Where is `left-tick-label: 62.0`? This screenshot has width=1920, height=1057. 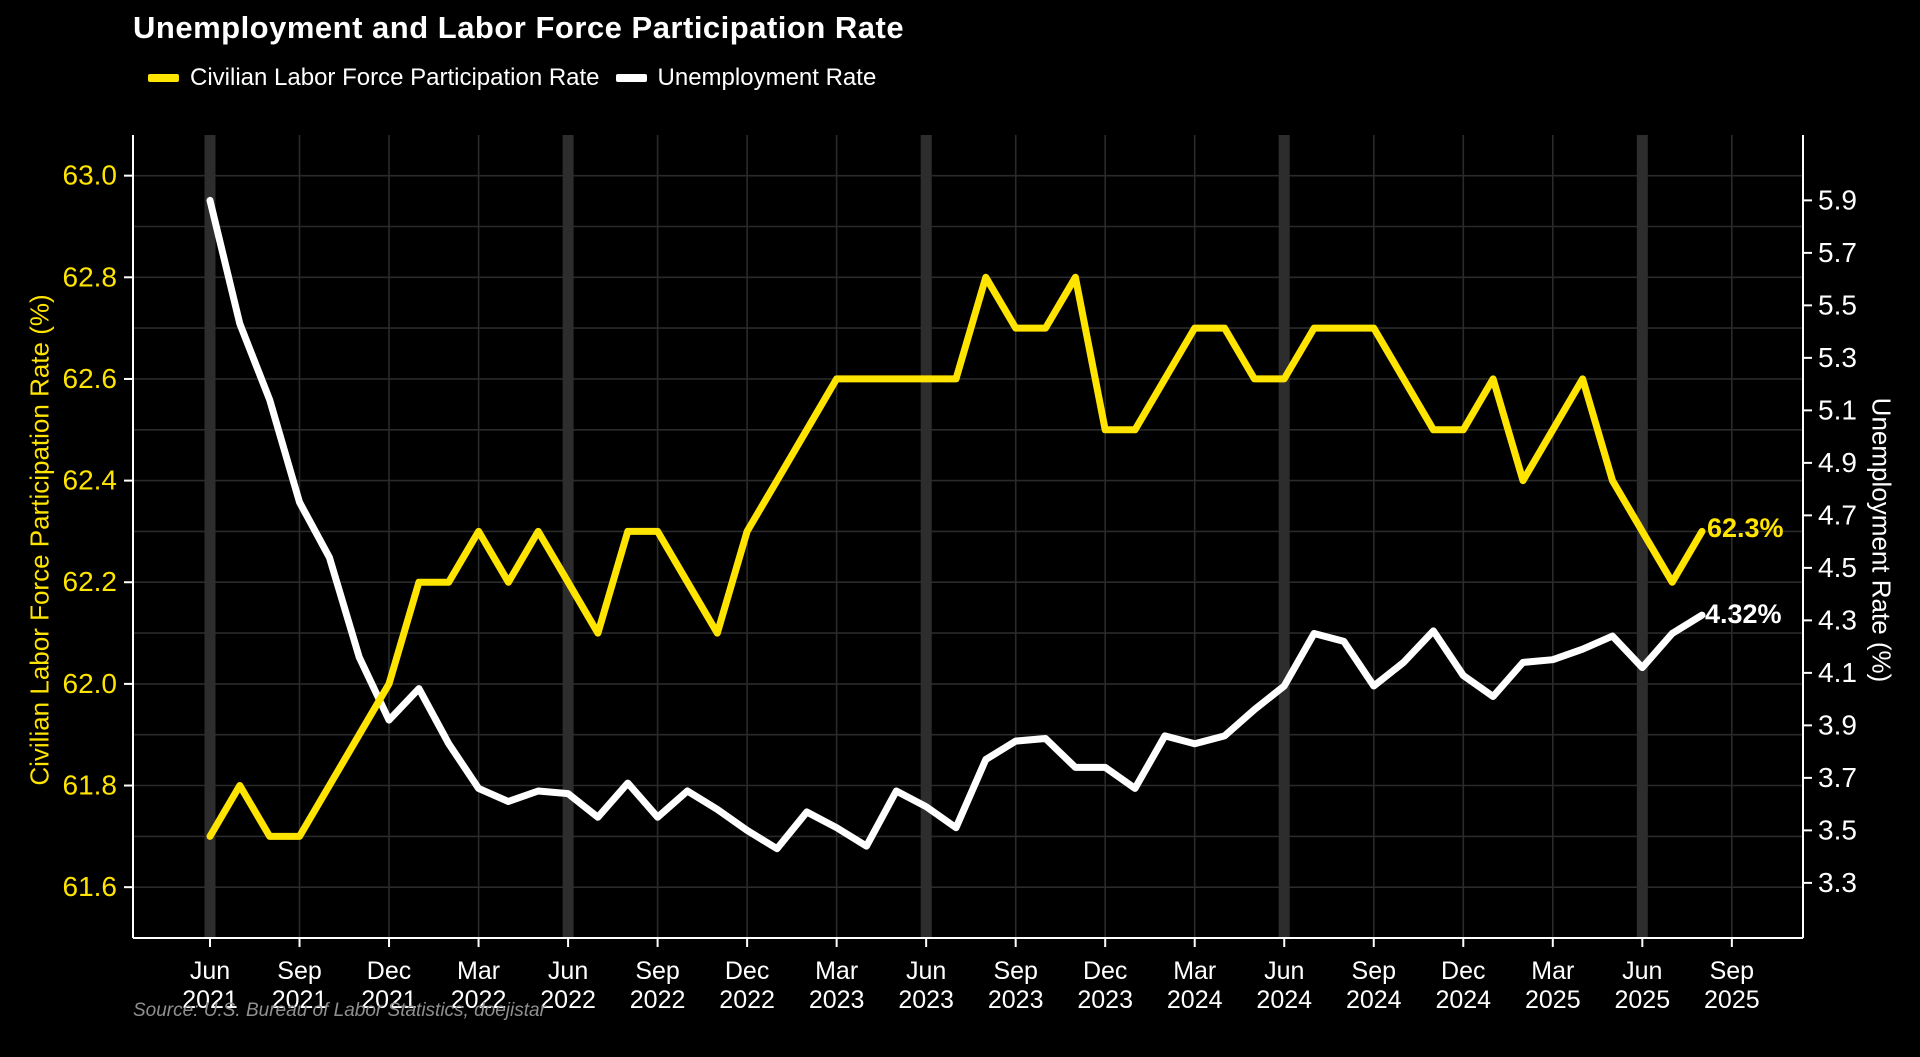 left-tick-label: 62.0 is located at coordinates (90, 683).